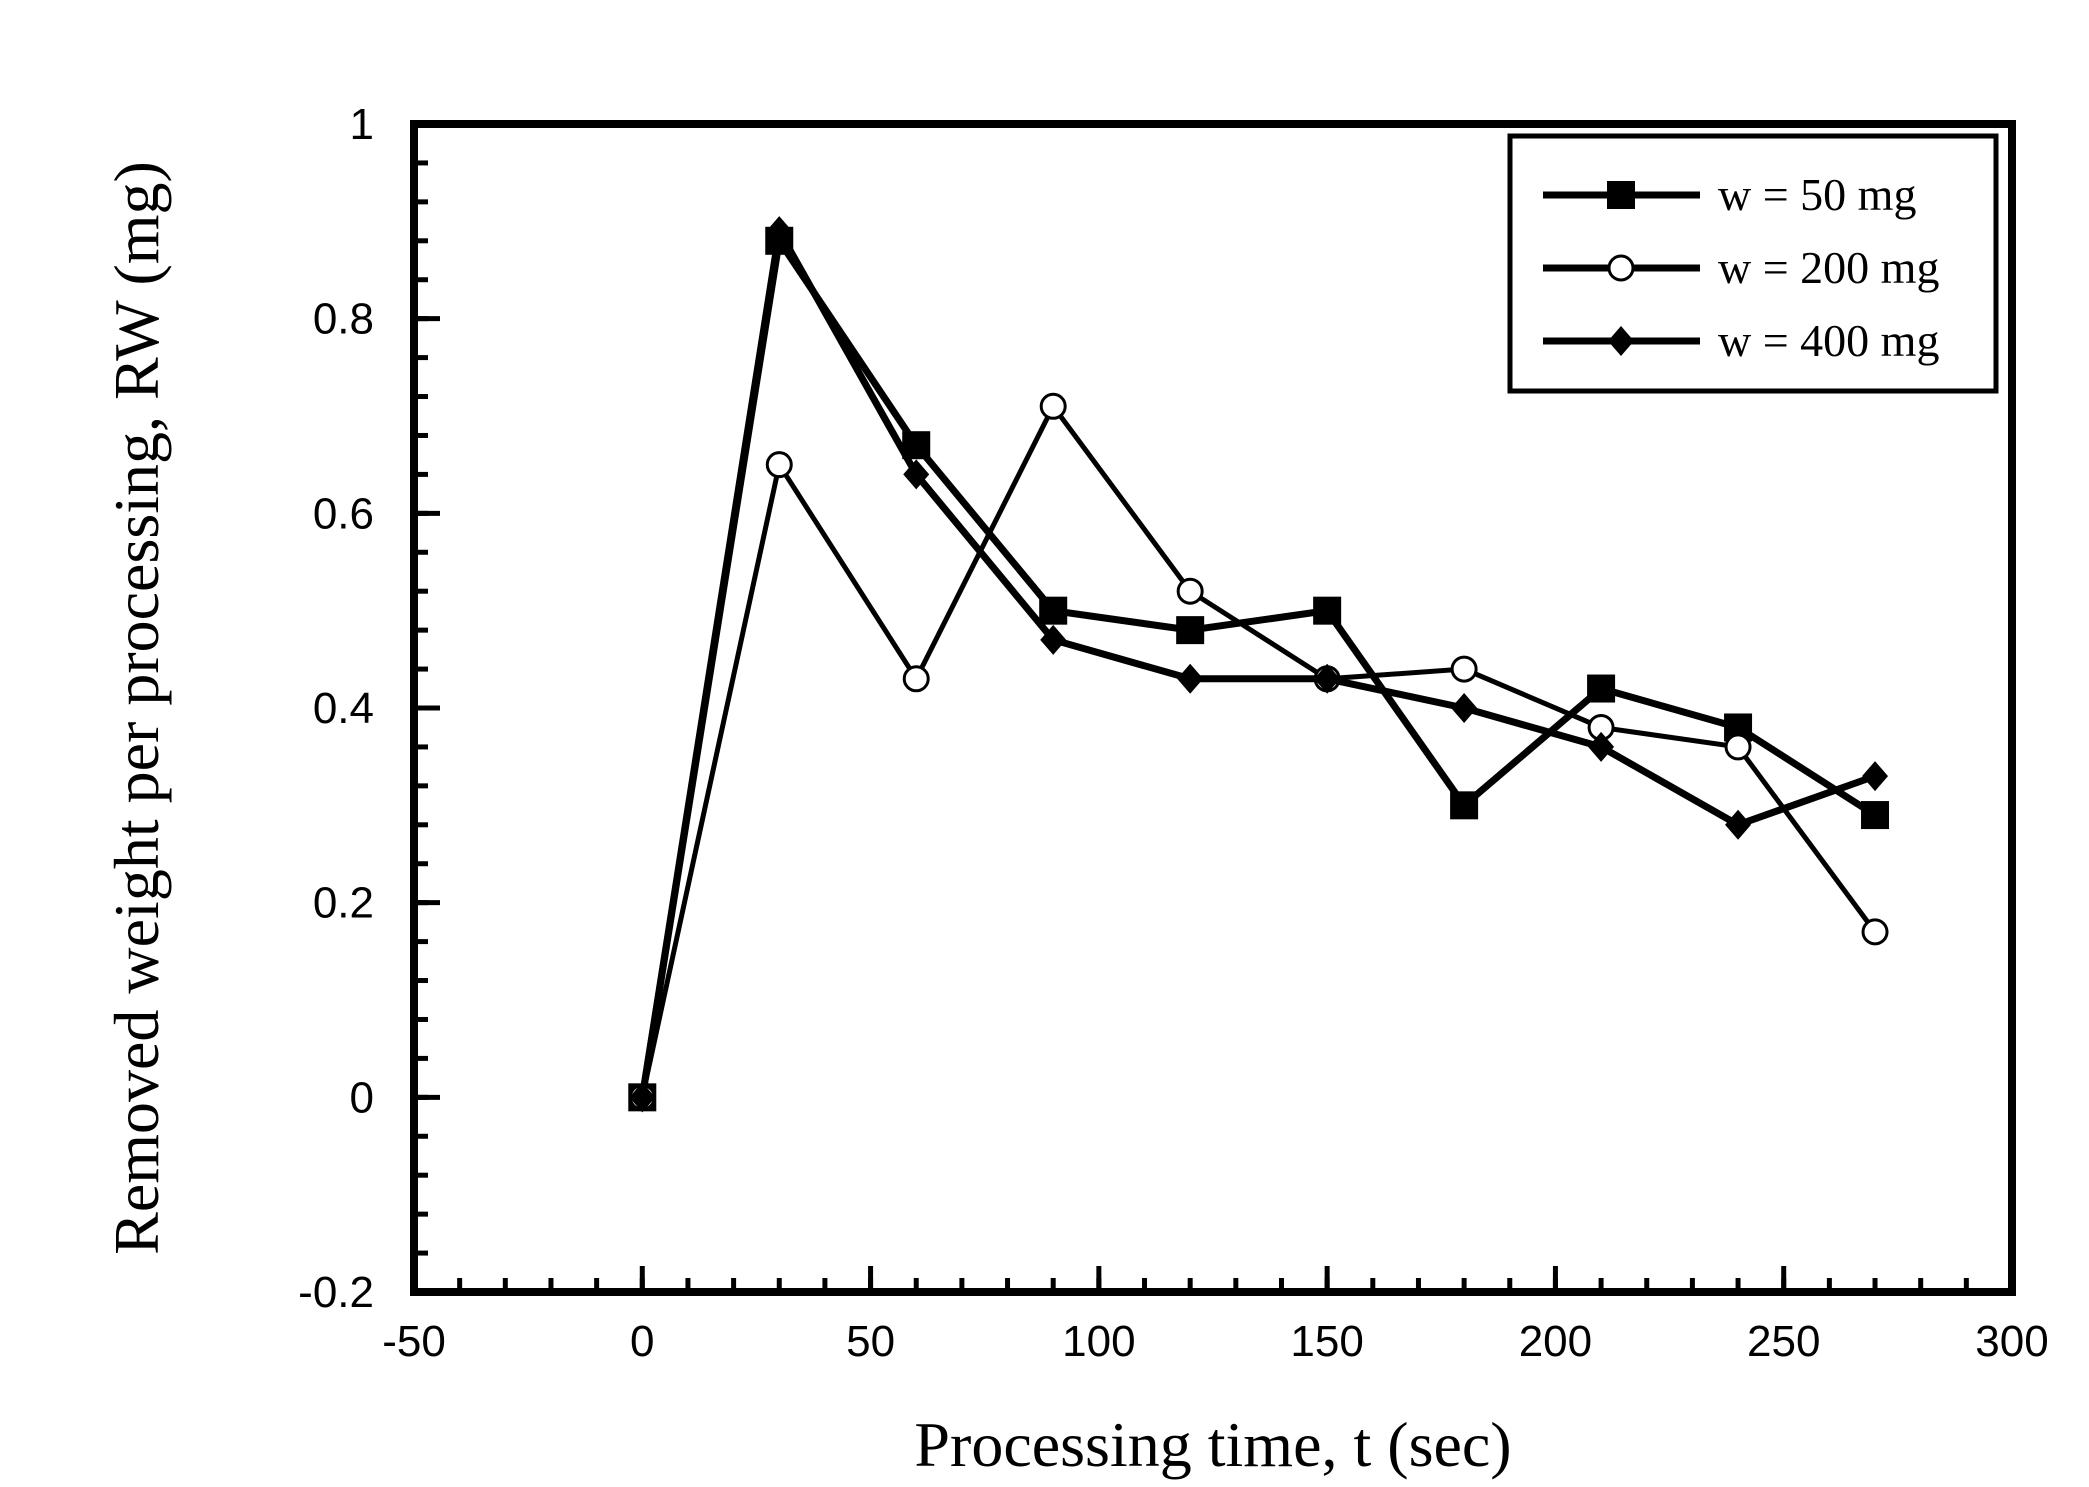 The width and height of the screenshot is (2089, 1487). I want to click on x-tick-label: 50, so click(870, 1341).